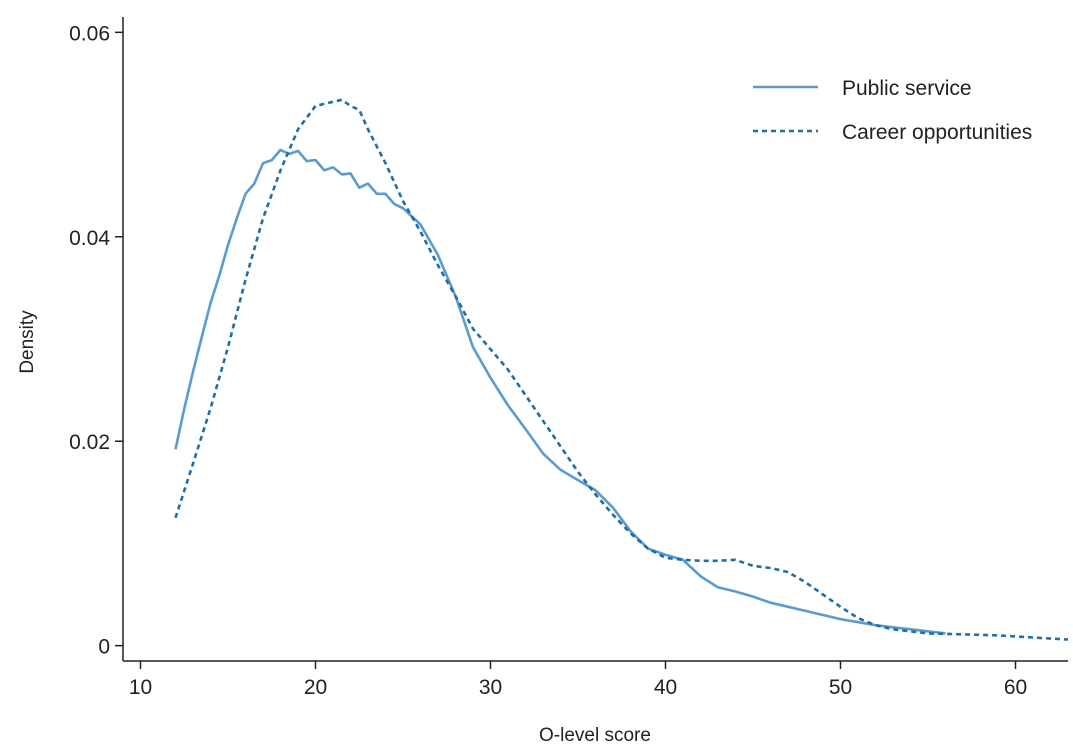  I want to click on legend-label-public-service: Public service, so click(907, 88).